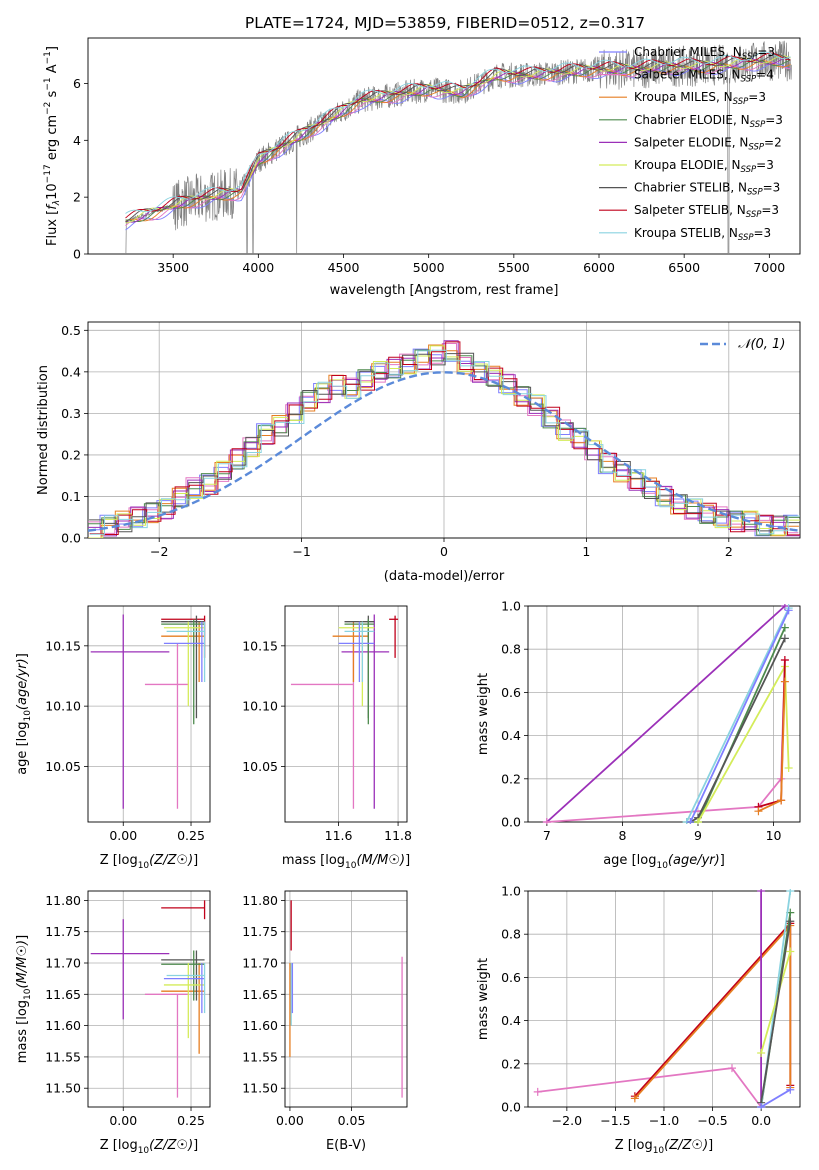  Describe the element at coordinates (586, 551) in the screenshot. I see `x-tick-label: 1` at that location.